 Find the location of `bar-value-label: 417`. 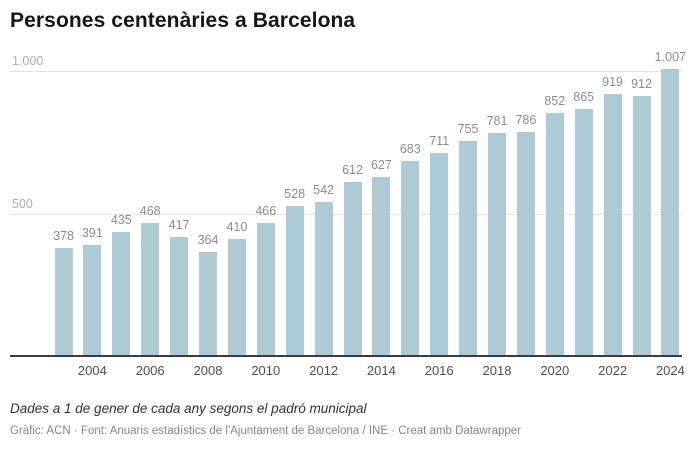

bar-value-label: 417 is located at coordinates (179, 225).